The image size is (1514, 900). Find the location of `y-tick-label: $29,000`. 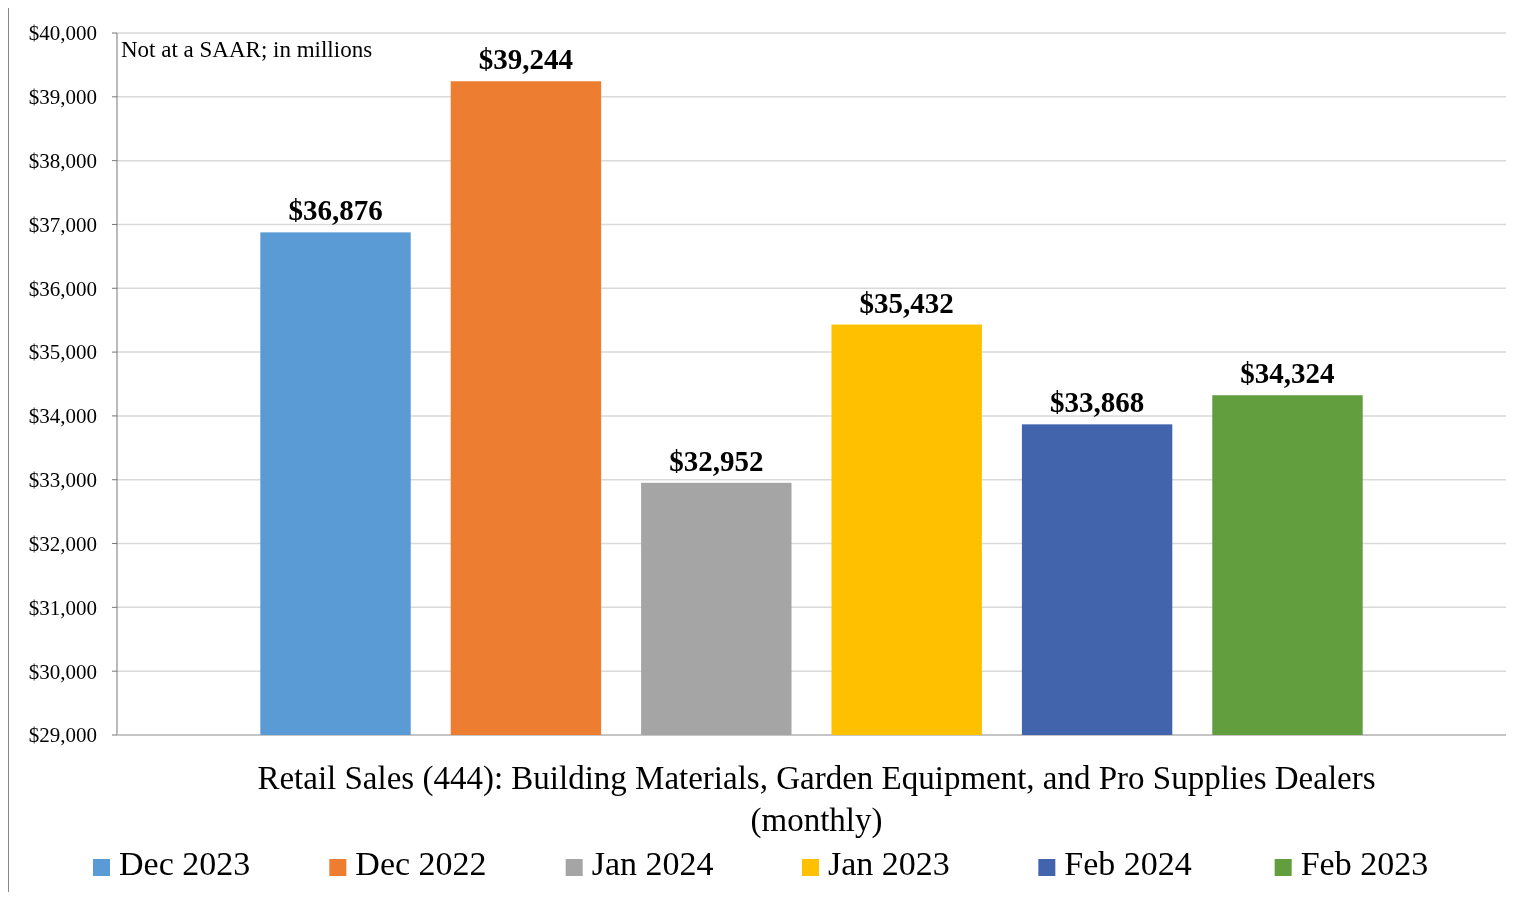

y-tick-label: $29,000 is located at coordinates (62, 735).